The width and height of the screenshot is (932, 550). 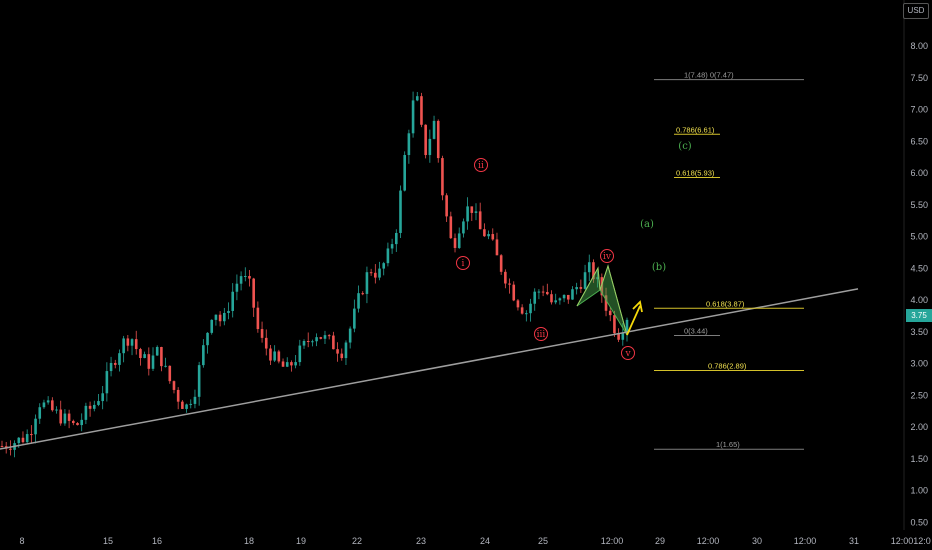 What do you see at coordinates (21, 541) in the screenshot?
I see `date-tick-label: 8` at bounding box center [21, 541].